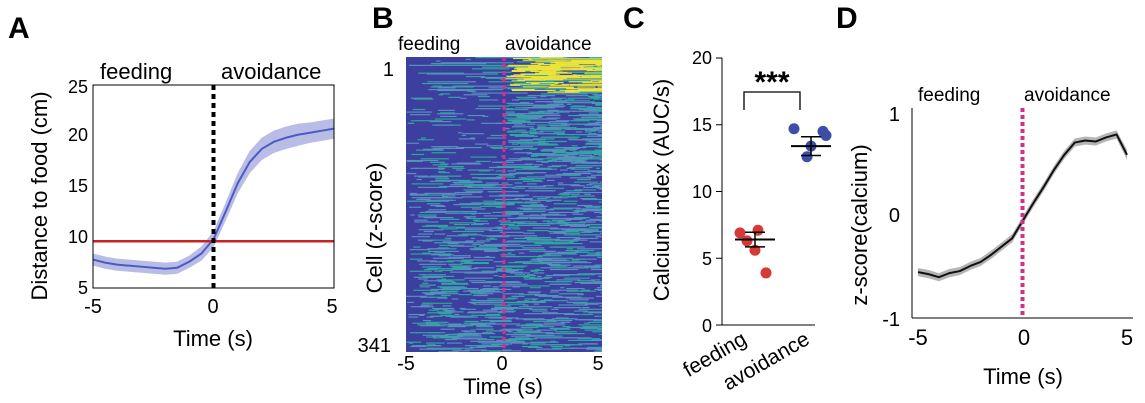 The height and width of the screenshot is (403, 1145). What do you see at coordinates (78, 87) in the screenshot?
I see `panel-a-ytick-25: 25` at bounding box center [78, 87].